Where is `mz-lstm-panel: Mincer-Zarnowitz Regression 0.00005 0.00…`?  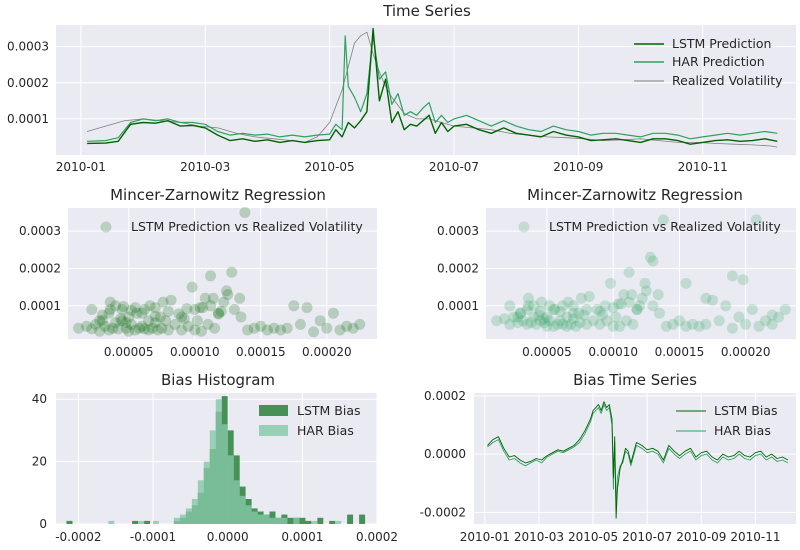
mz-lstm-panel: Mincer-Zarnowitz Regression 0.00005 0.00… is located at coordinates (198, 272).